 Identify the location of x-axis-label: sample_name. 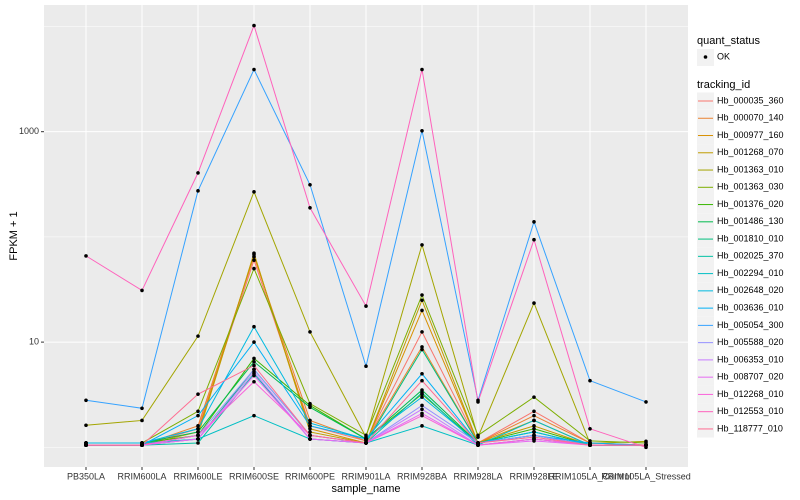
(365, 489).